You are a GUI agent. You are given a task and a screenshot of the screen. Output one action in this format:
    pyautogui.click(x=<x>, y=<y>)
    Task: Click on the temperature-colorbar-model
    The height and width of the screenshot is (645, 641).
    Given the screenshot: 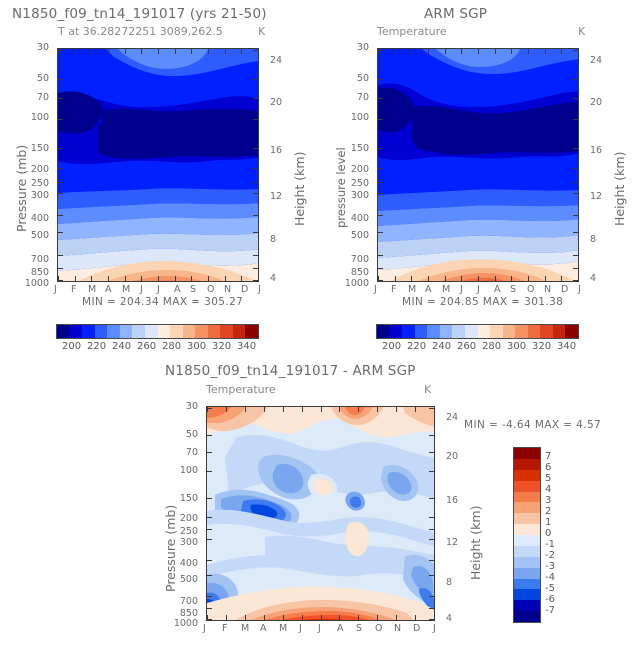 What is the action you would take?
    pyautogui.click(x=157, y=331)
    